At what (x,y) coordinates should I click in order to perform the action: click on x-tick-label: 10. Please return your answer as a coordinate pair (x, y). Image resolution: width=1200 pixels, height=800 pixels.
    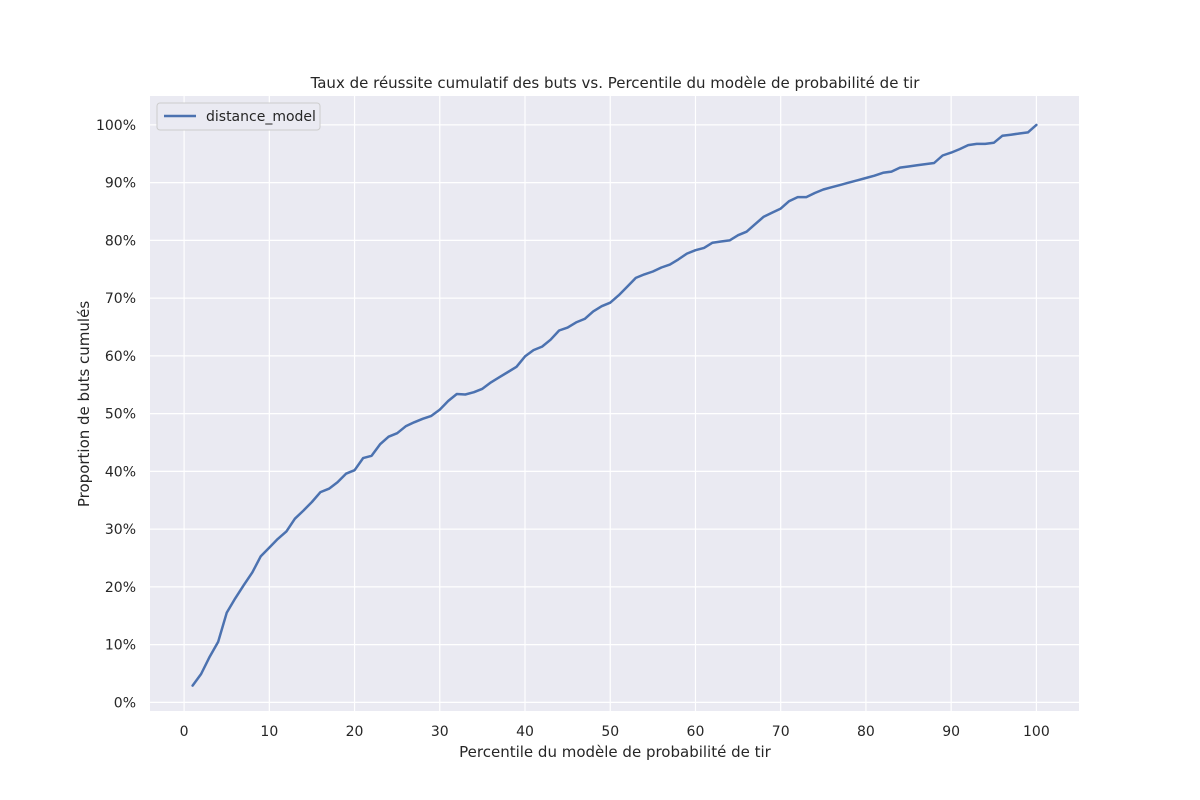
    Looking at the image, I should click on (269, 732).